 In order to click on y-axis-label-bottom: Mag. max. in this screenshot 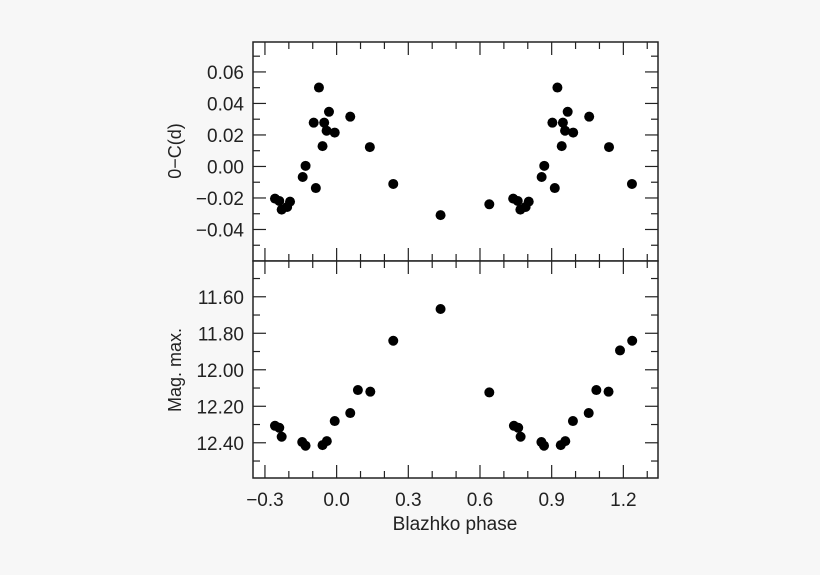, I will do `click(175, 370)`.